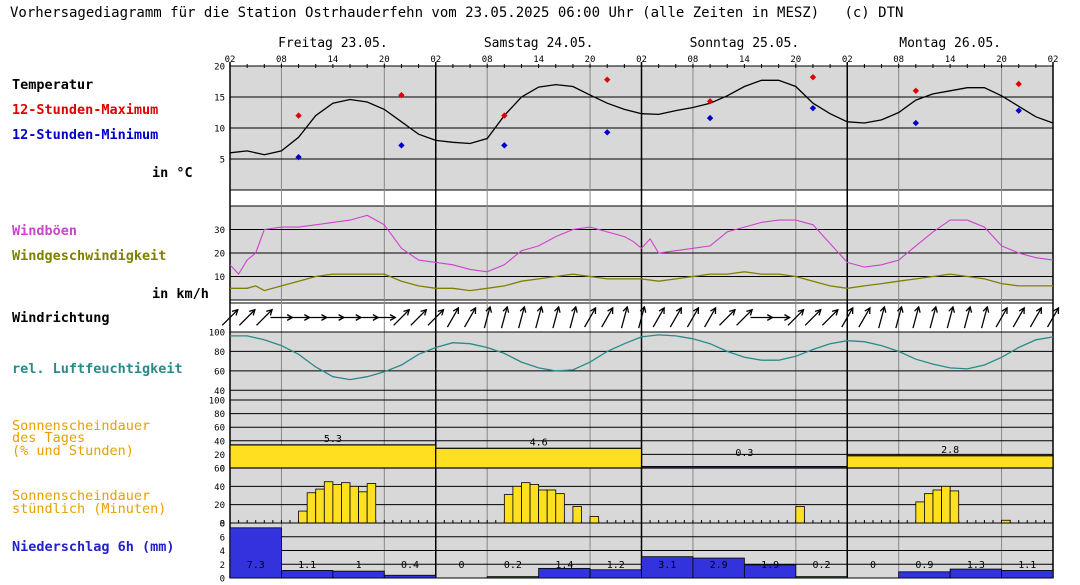  Describe the element at coordinates (976, 565) in the screenshot. I see `precip-value: 1.3` at that location.